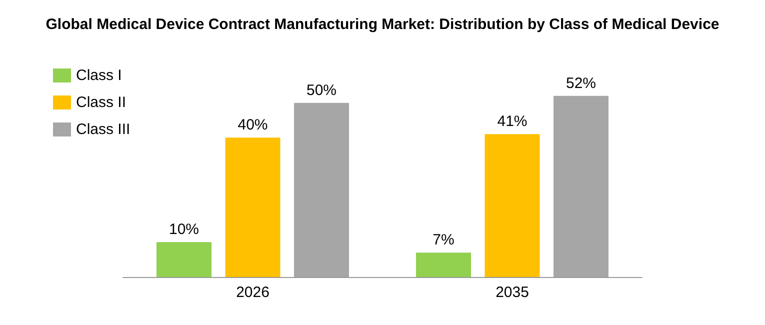 Image resolution: width=765 pixels, height=325 pixels. I want to click on legend-label: Class III, so click(103, 129).